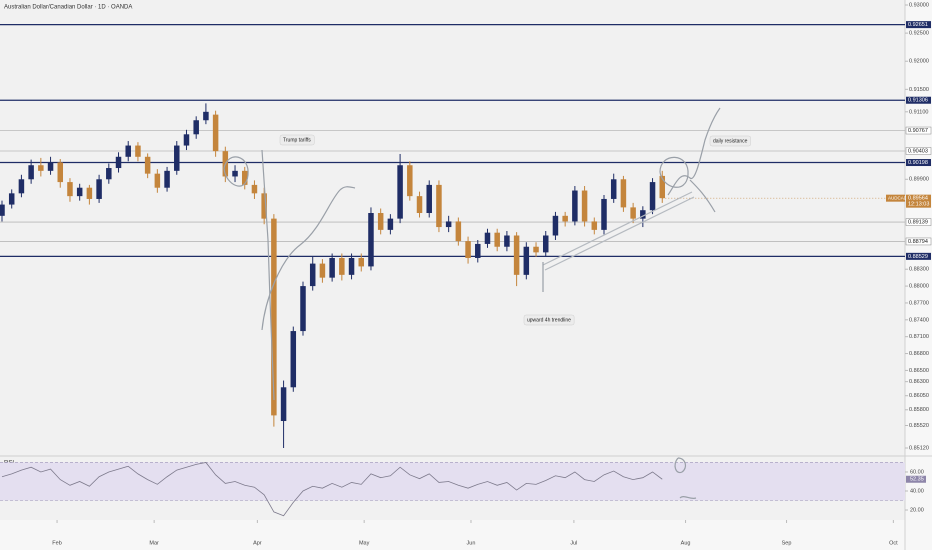 This screenshot has width=932, height=550. Describe the element at coordinates (268, 275) in the screenshot. I see `arrow-drawing` at that location.